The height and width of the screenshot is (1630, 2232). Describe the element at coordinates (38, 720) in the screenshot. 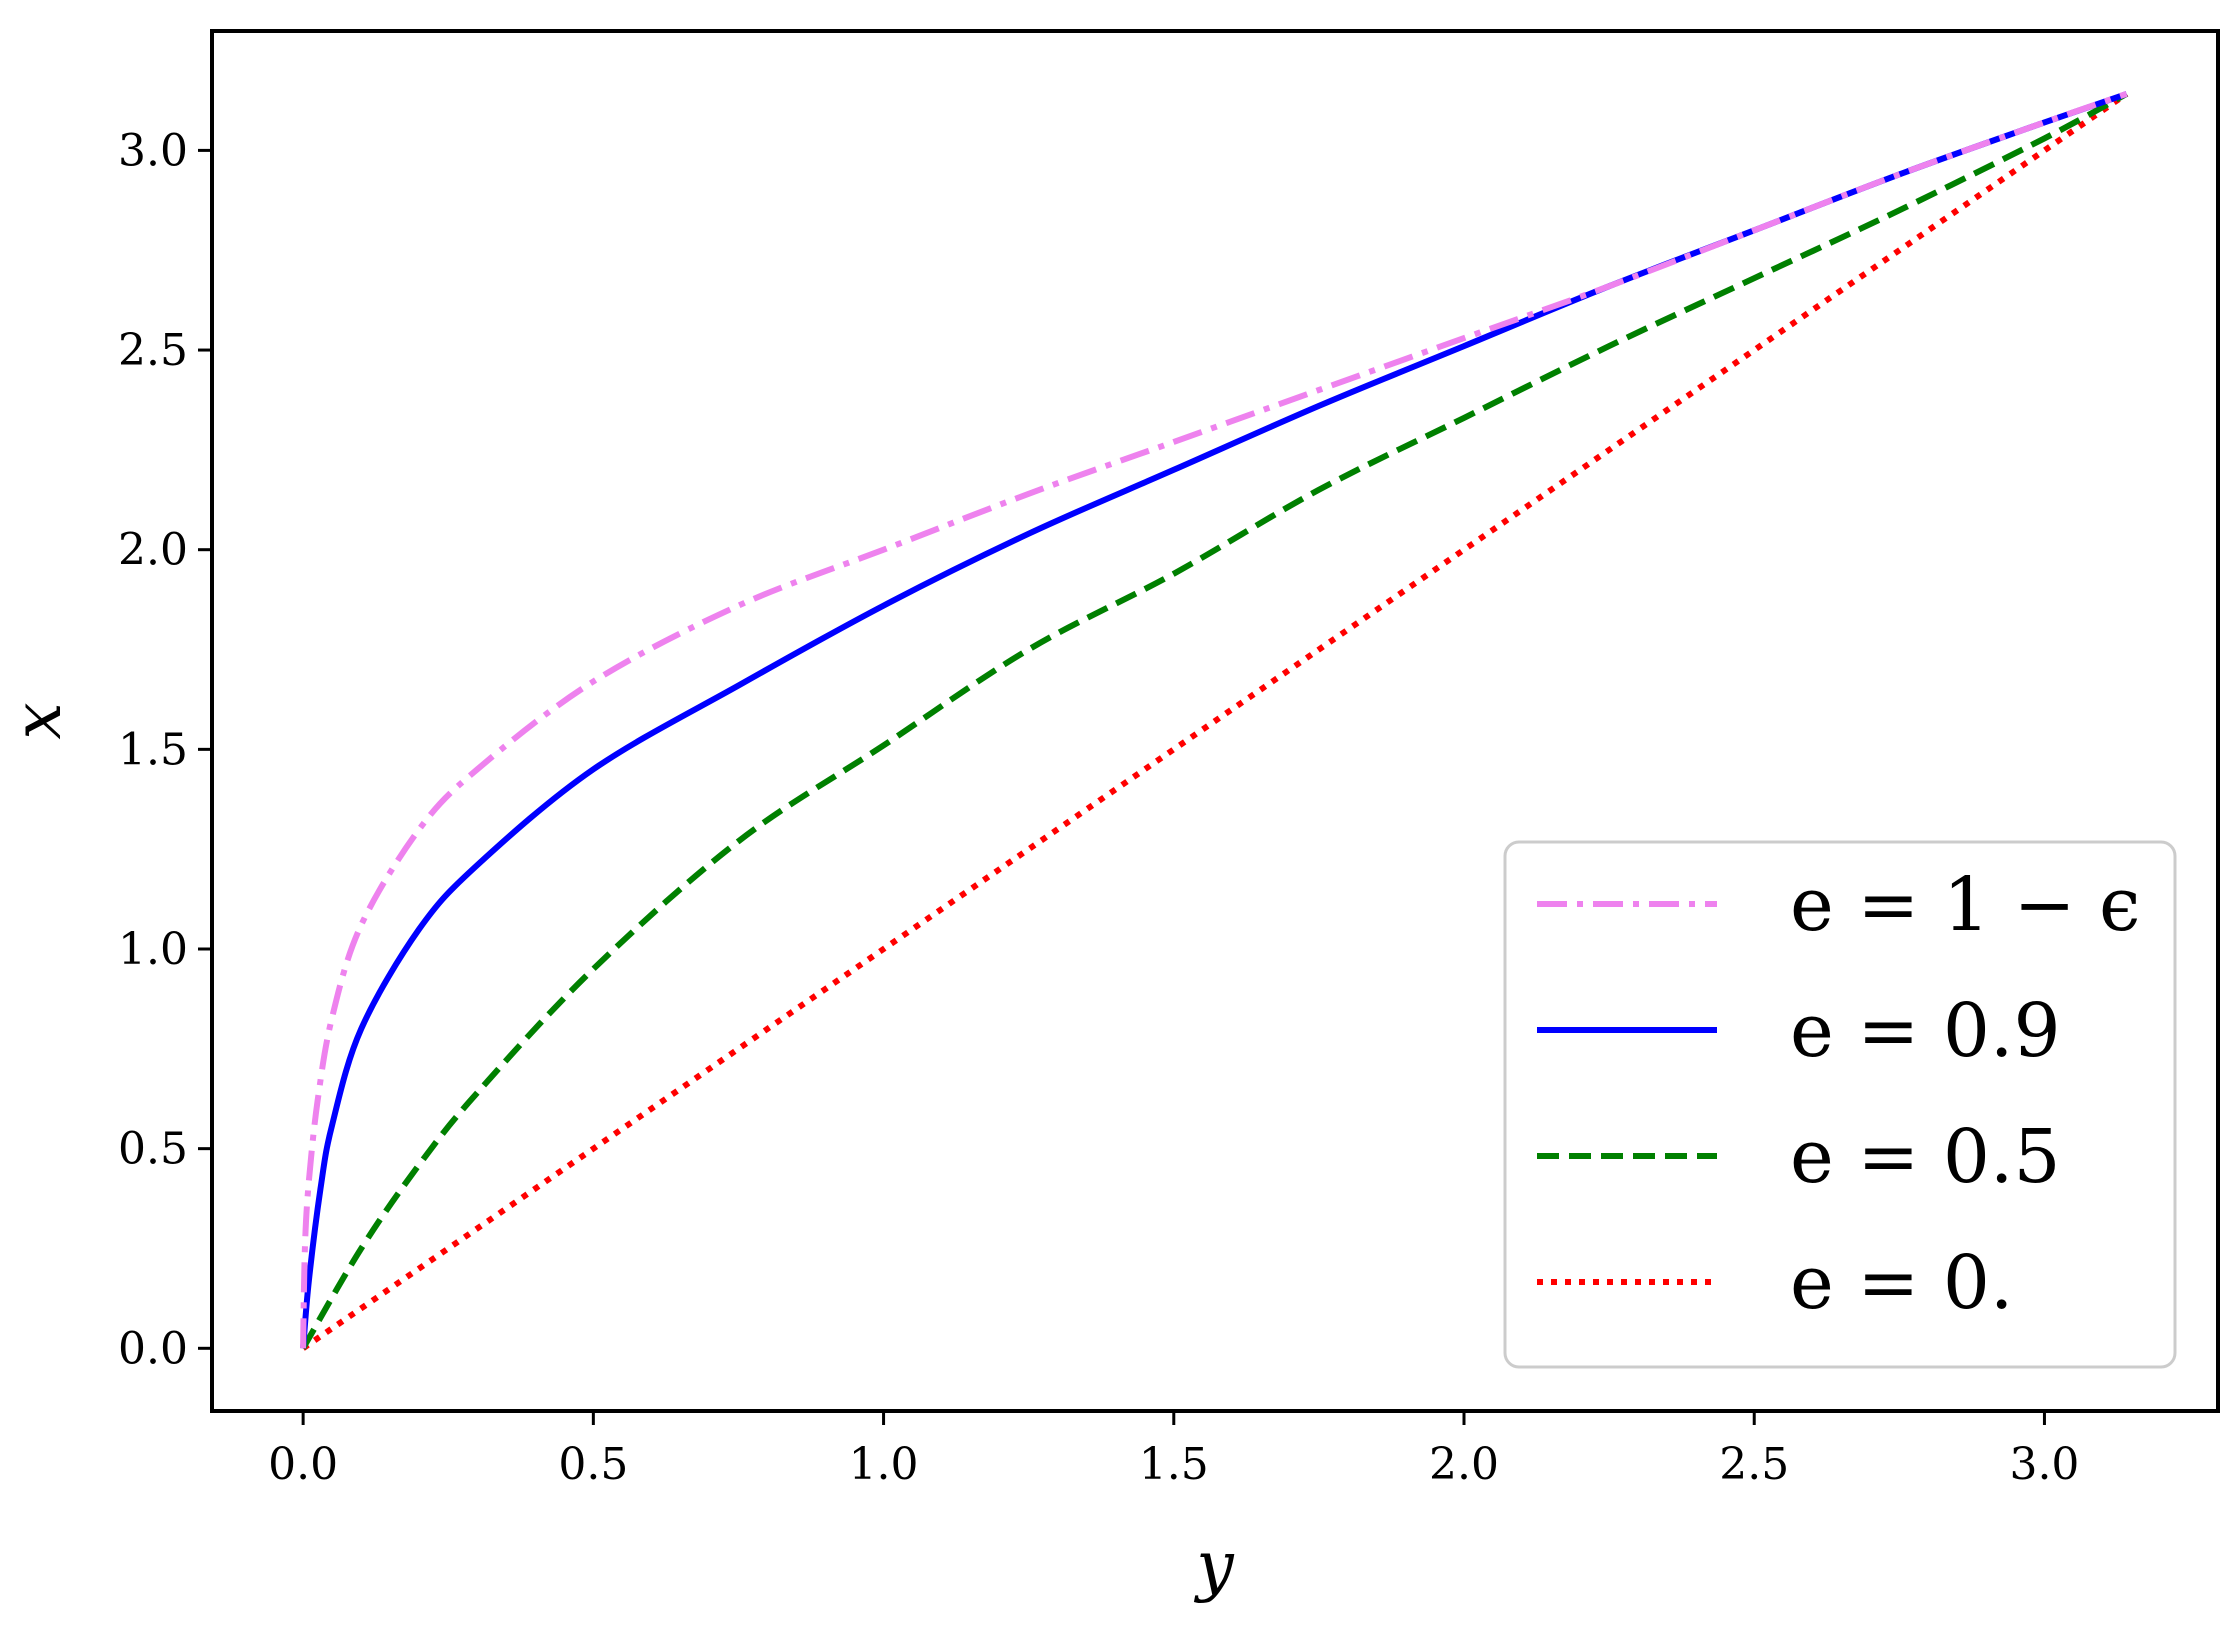

I see `y-axis-label: x` at that location.